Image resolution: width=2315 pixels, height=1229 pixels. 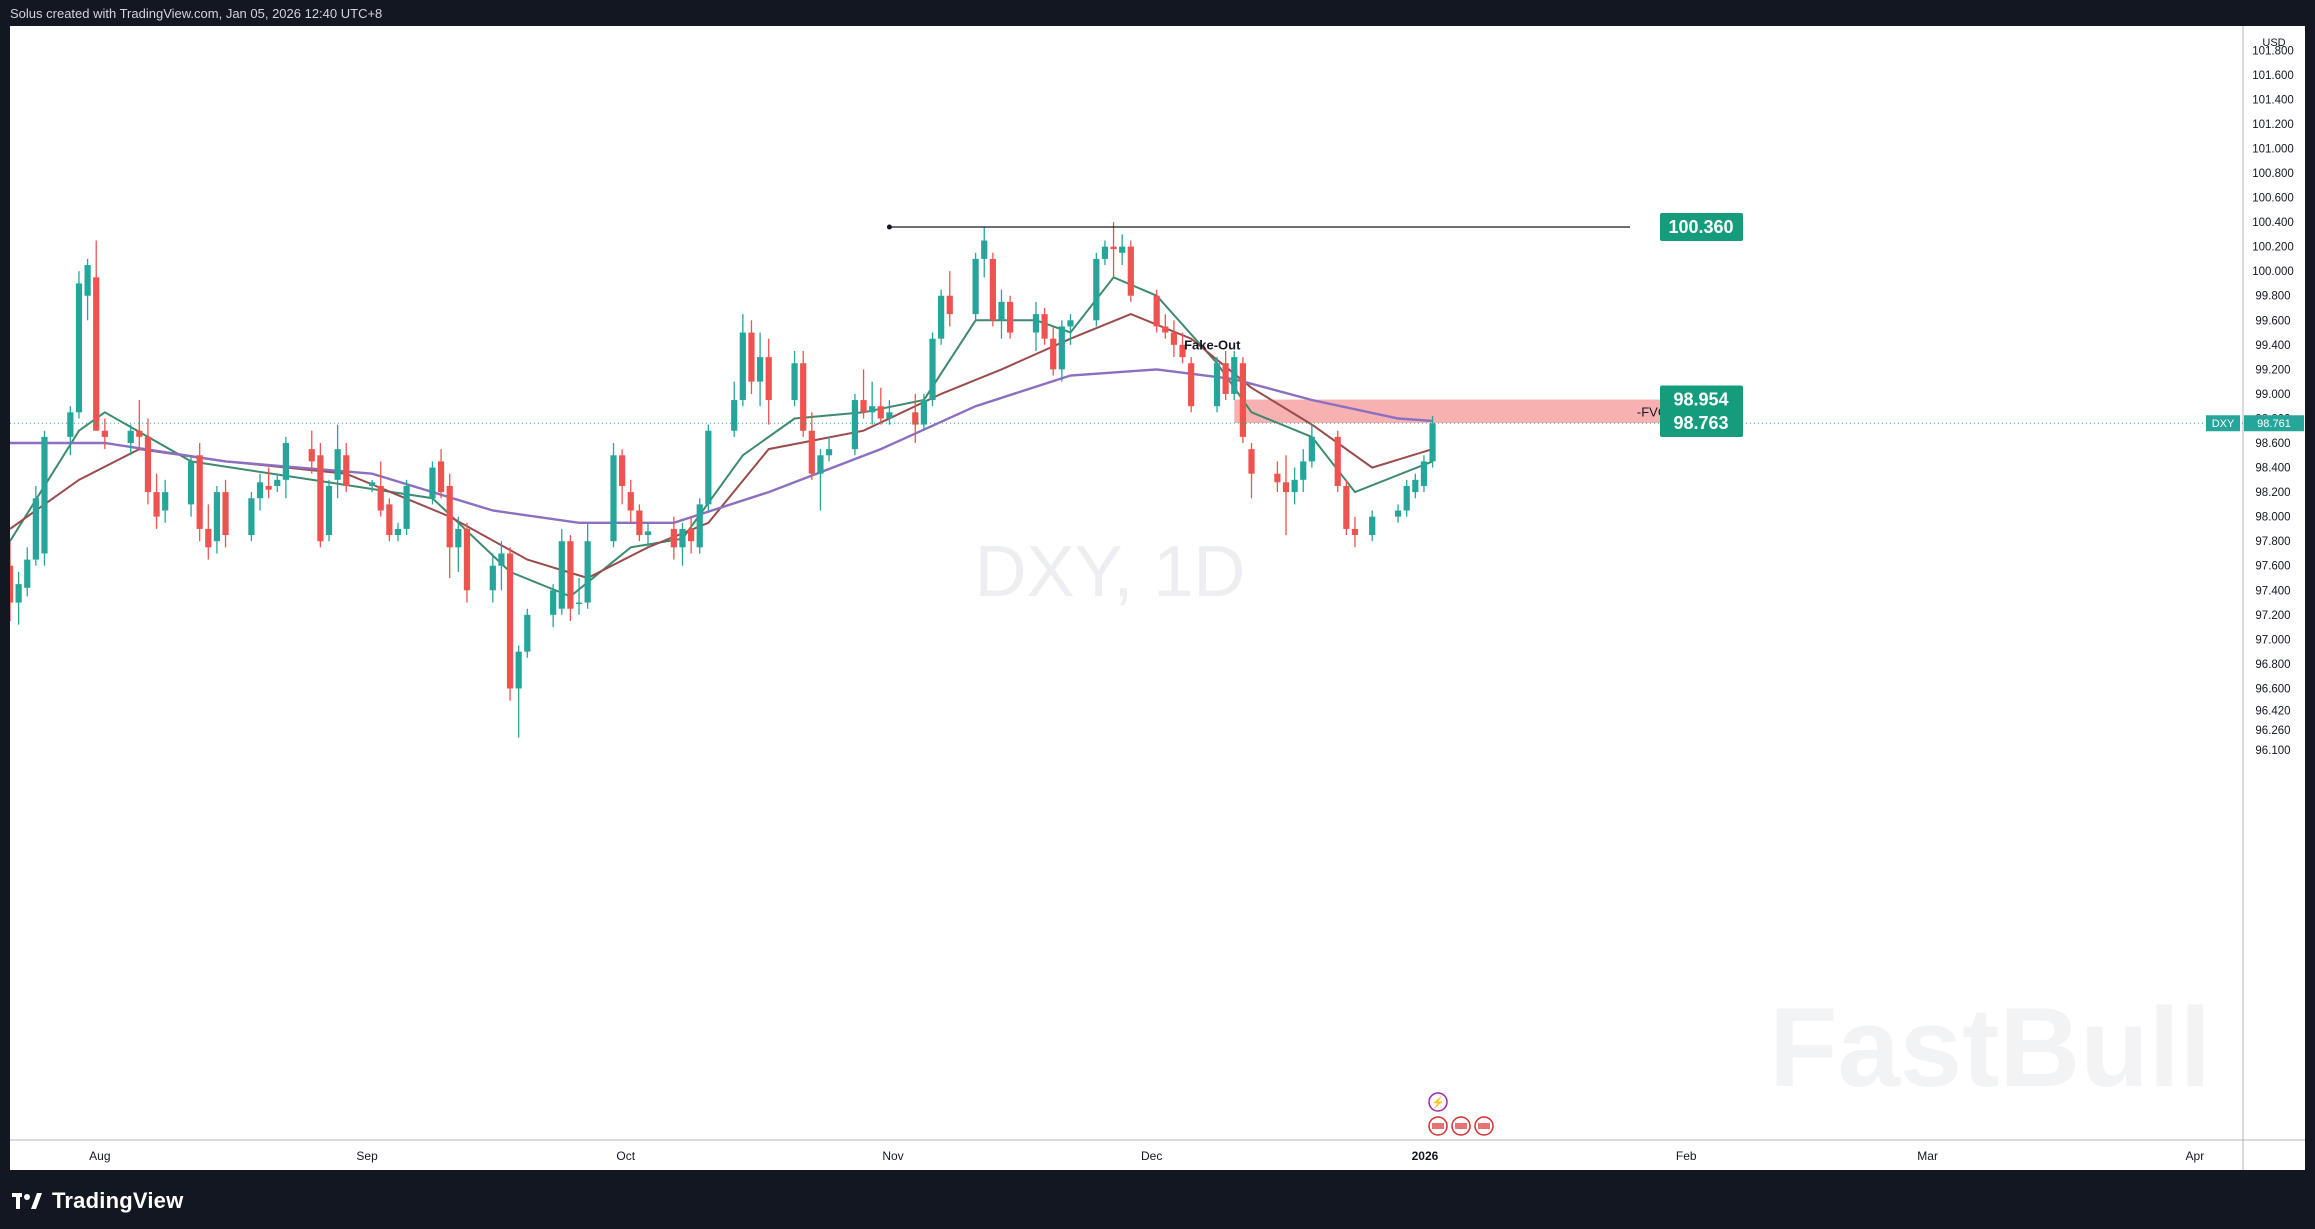 I want to click on lightning-icon, so click(x=1438, y=1102).